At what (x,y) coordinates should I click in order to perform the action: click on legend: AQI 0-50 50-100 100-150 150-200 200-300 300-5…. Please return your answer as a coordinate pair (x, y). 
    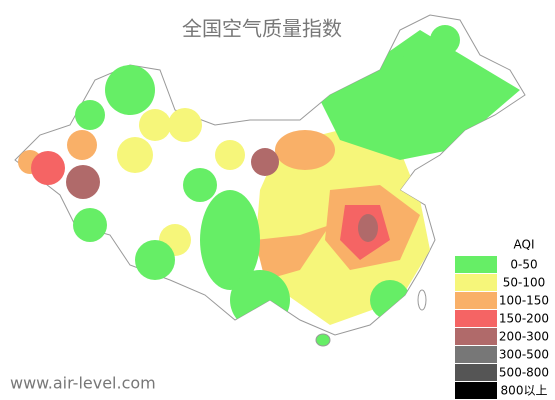
    Looking at the image, I should click on (504, 317).